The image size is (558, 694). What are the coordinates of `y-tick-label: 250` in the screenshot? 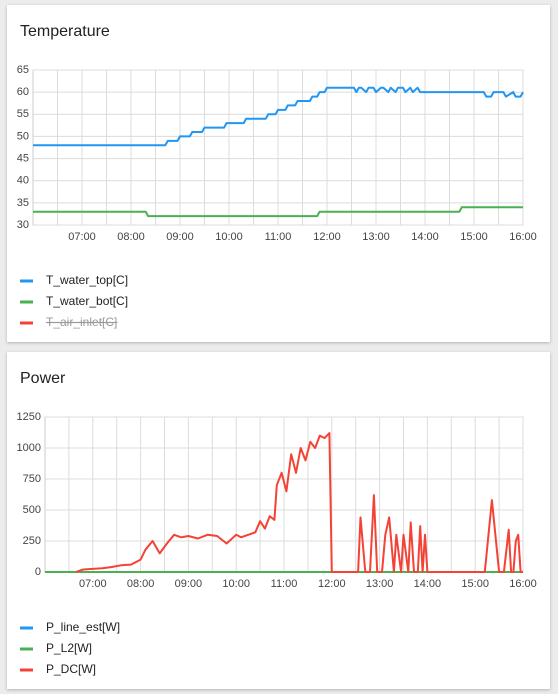 It's located at (32, 541).